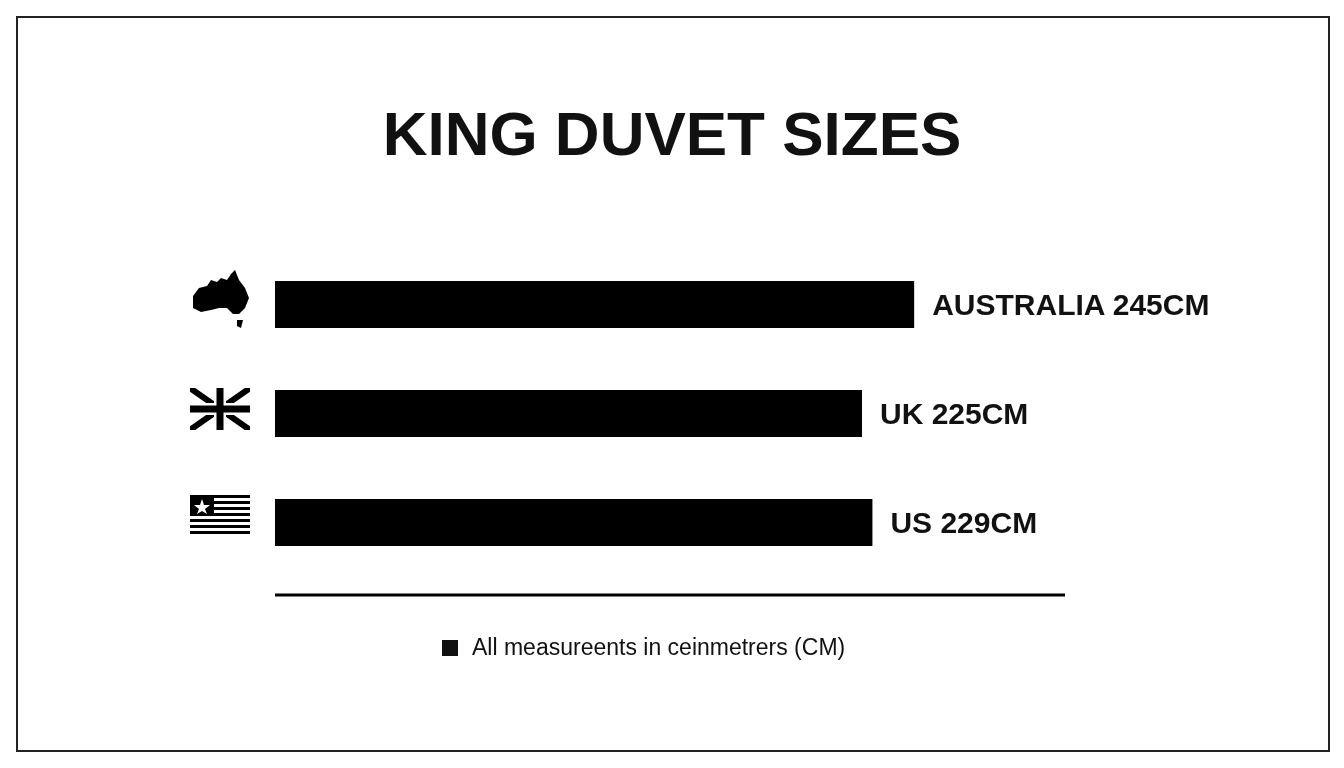  I want to click on text: All measureents in ceinmetrers (CM), so click(659, 647).